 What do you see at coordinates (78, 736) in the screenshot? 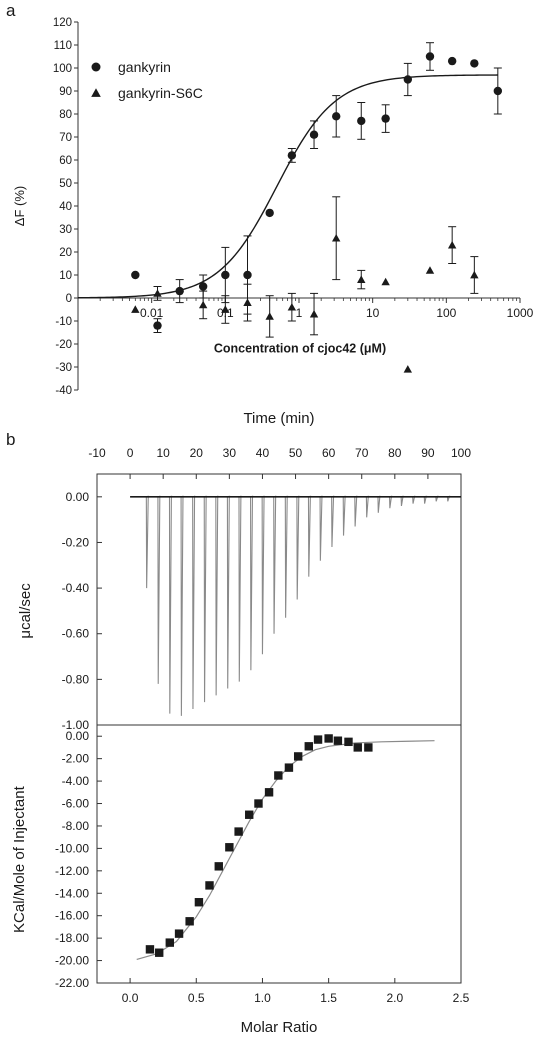
I see `y-tick-label: 0.00` at bounding box center [78, 736].